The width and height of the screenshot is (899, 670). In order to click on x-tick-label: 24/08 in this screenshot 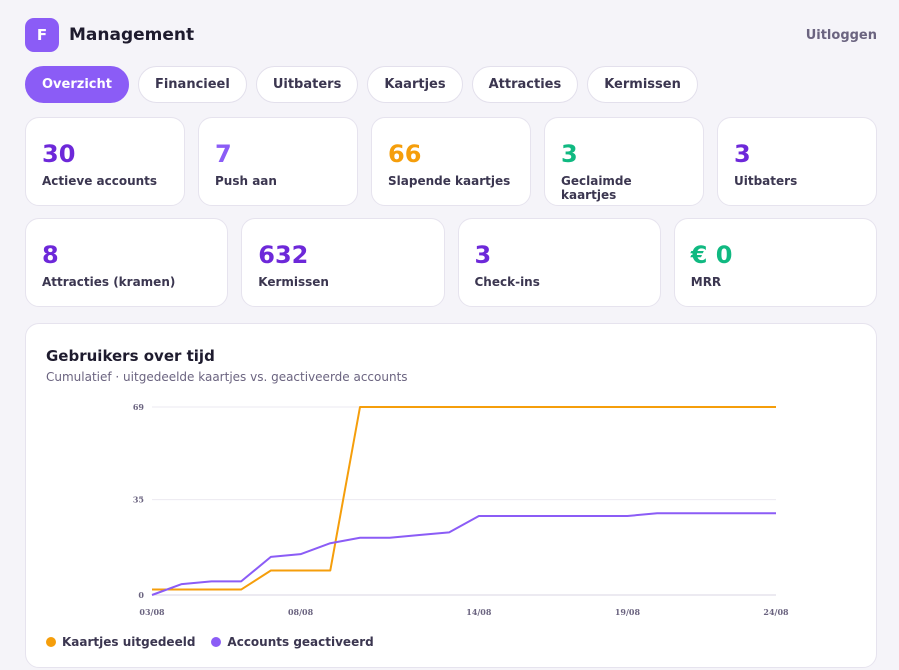, I will do `click(776, 612)`.